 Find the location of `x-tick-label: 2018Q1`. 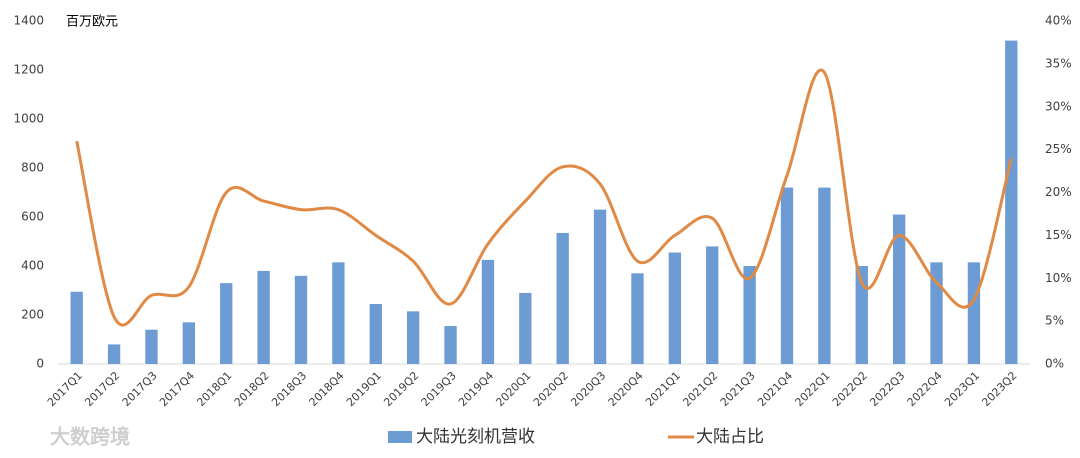

x-tick-label: 2018Q1 is located at coordinates (214, 389).